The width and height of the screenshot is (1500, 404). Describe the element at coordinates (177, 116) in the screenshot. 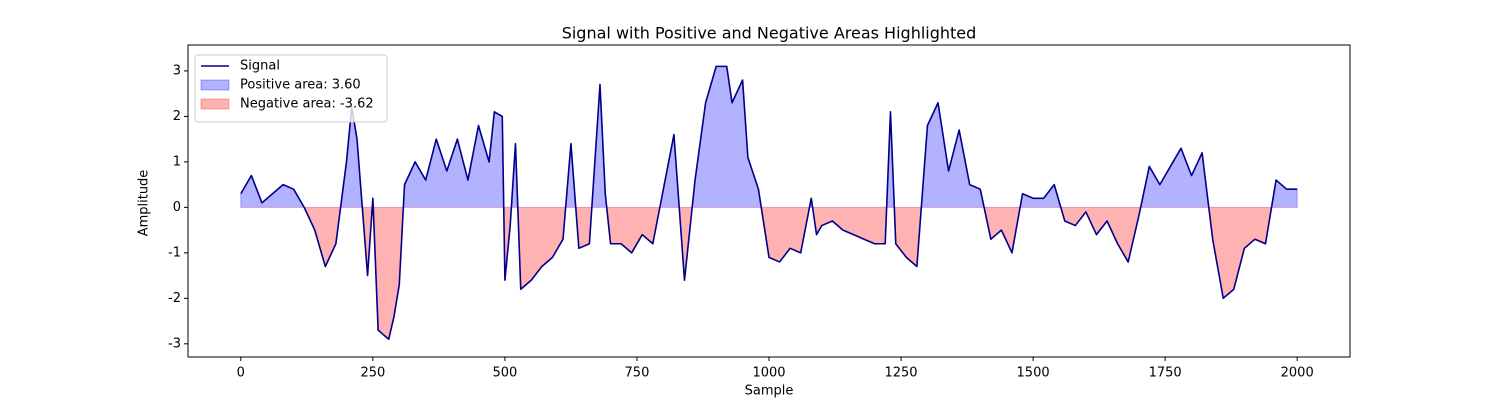

I see `y-tick-label: 2` at that location.